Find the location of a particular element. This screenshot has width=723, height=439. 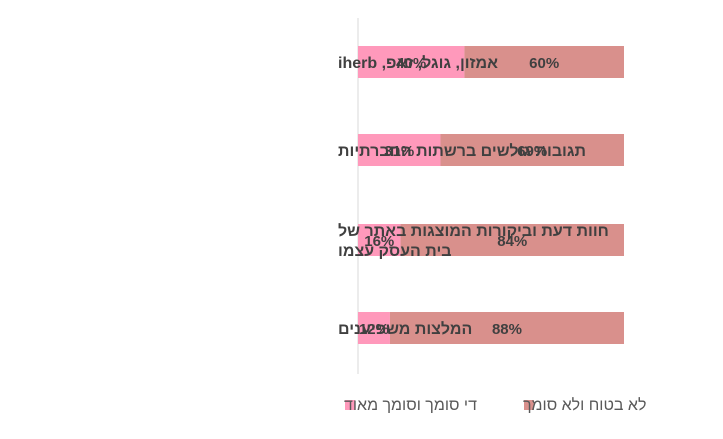

data-label: 84% is located at coordinates (512, 241).